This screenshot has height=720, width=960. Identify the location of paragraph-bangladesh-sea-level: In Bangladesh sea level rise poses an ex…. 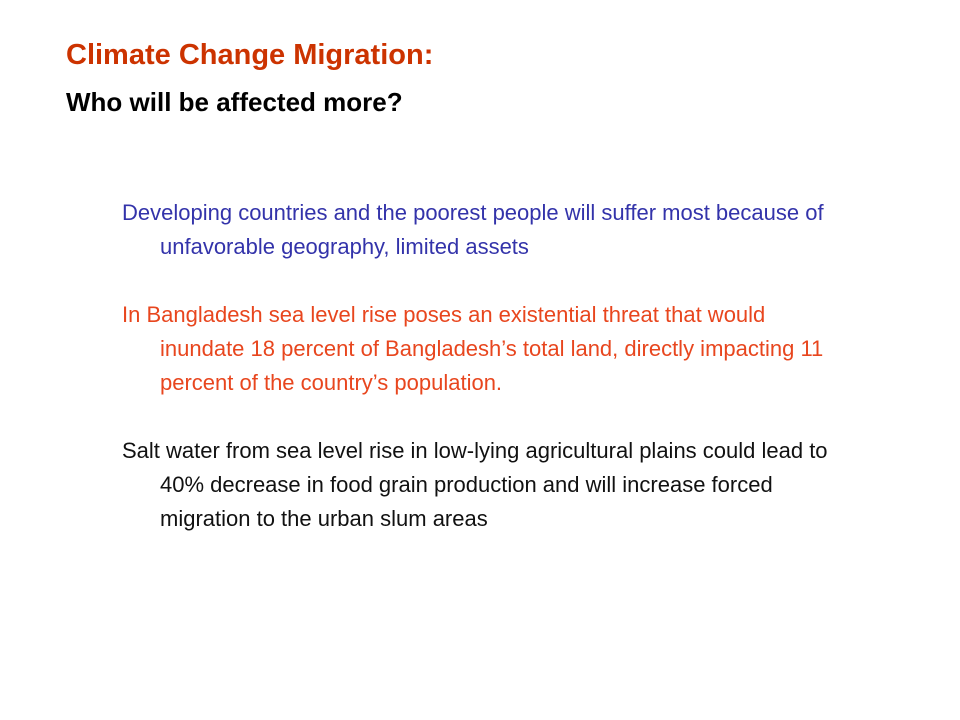
(473, 348).